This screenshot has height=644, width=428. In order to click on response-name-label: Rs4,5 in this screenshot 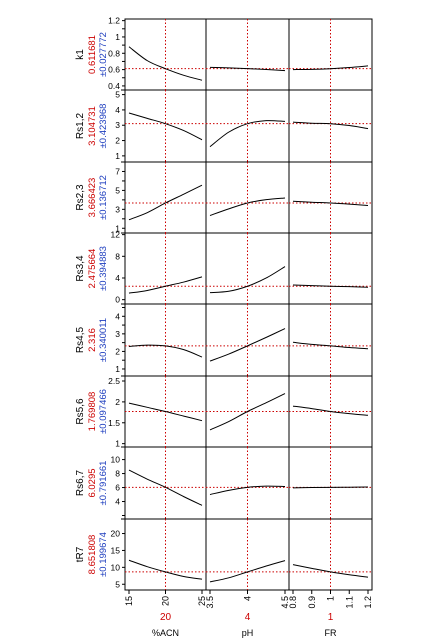, I will do `click(80, 340)`.